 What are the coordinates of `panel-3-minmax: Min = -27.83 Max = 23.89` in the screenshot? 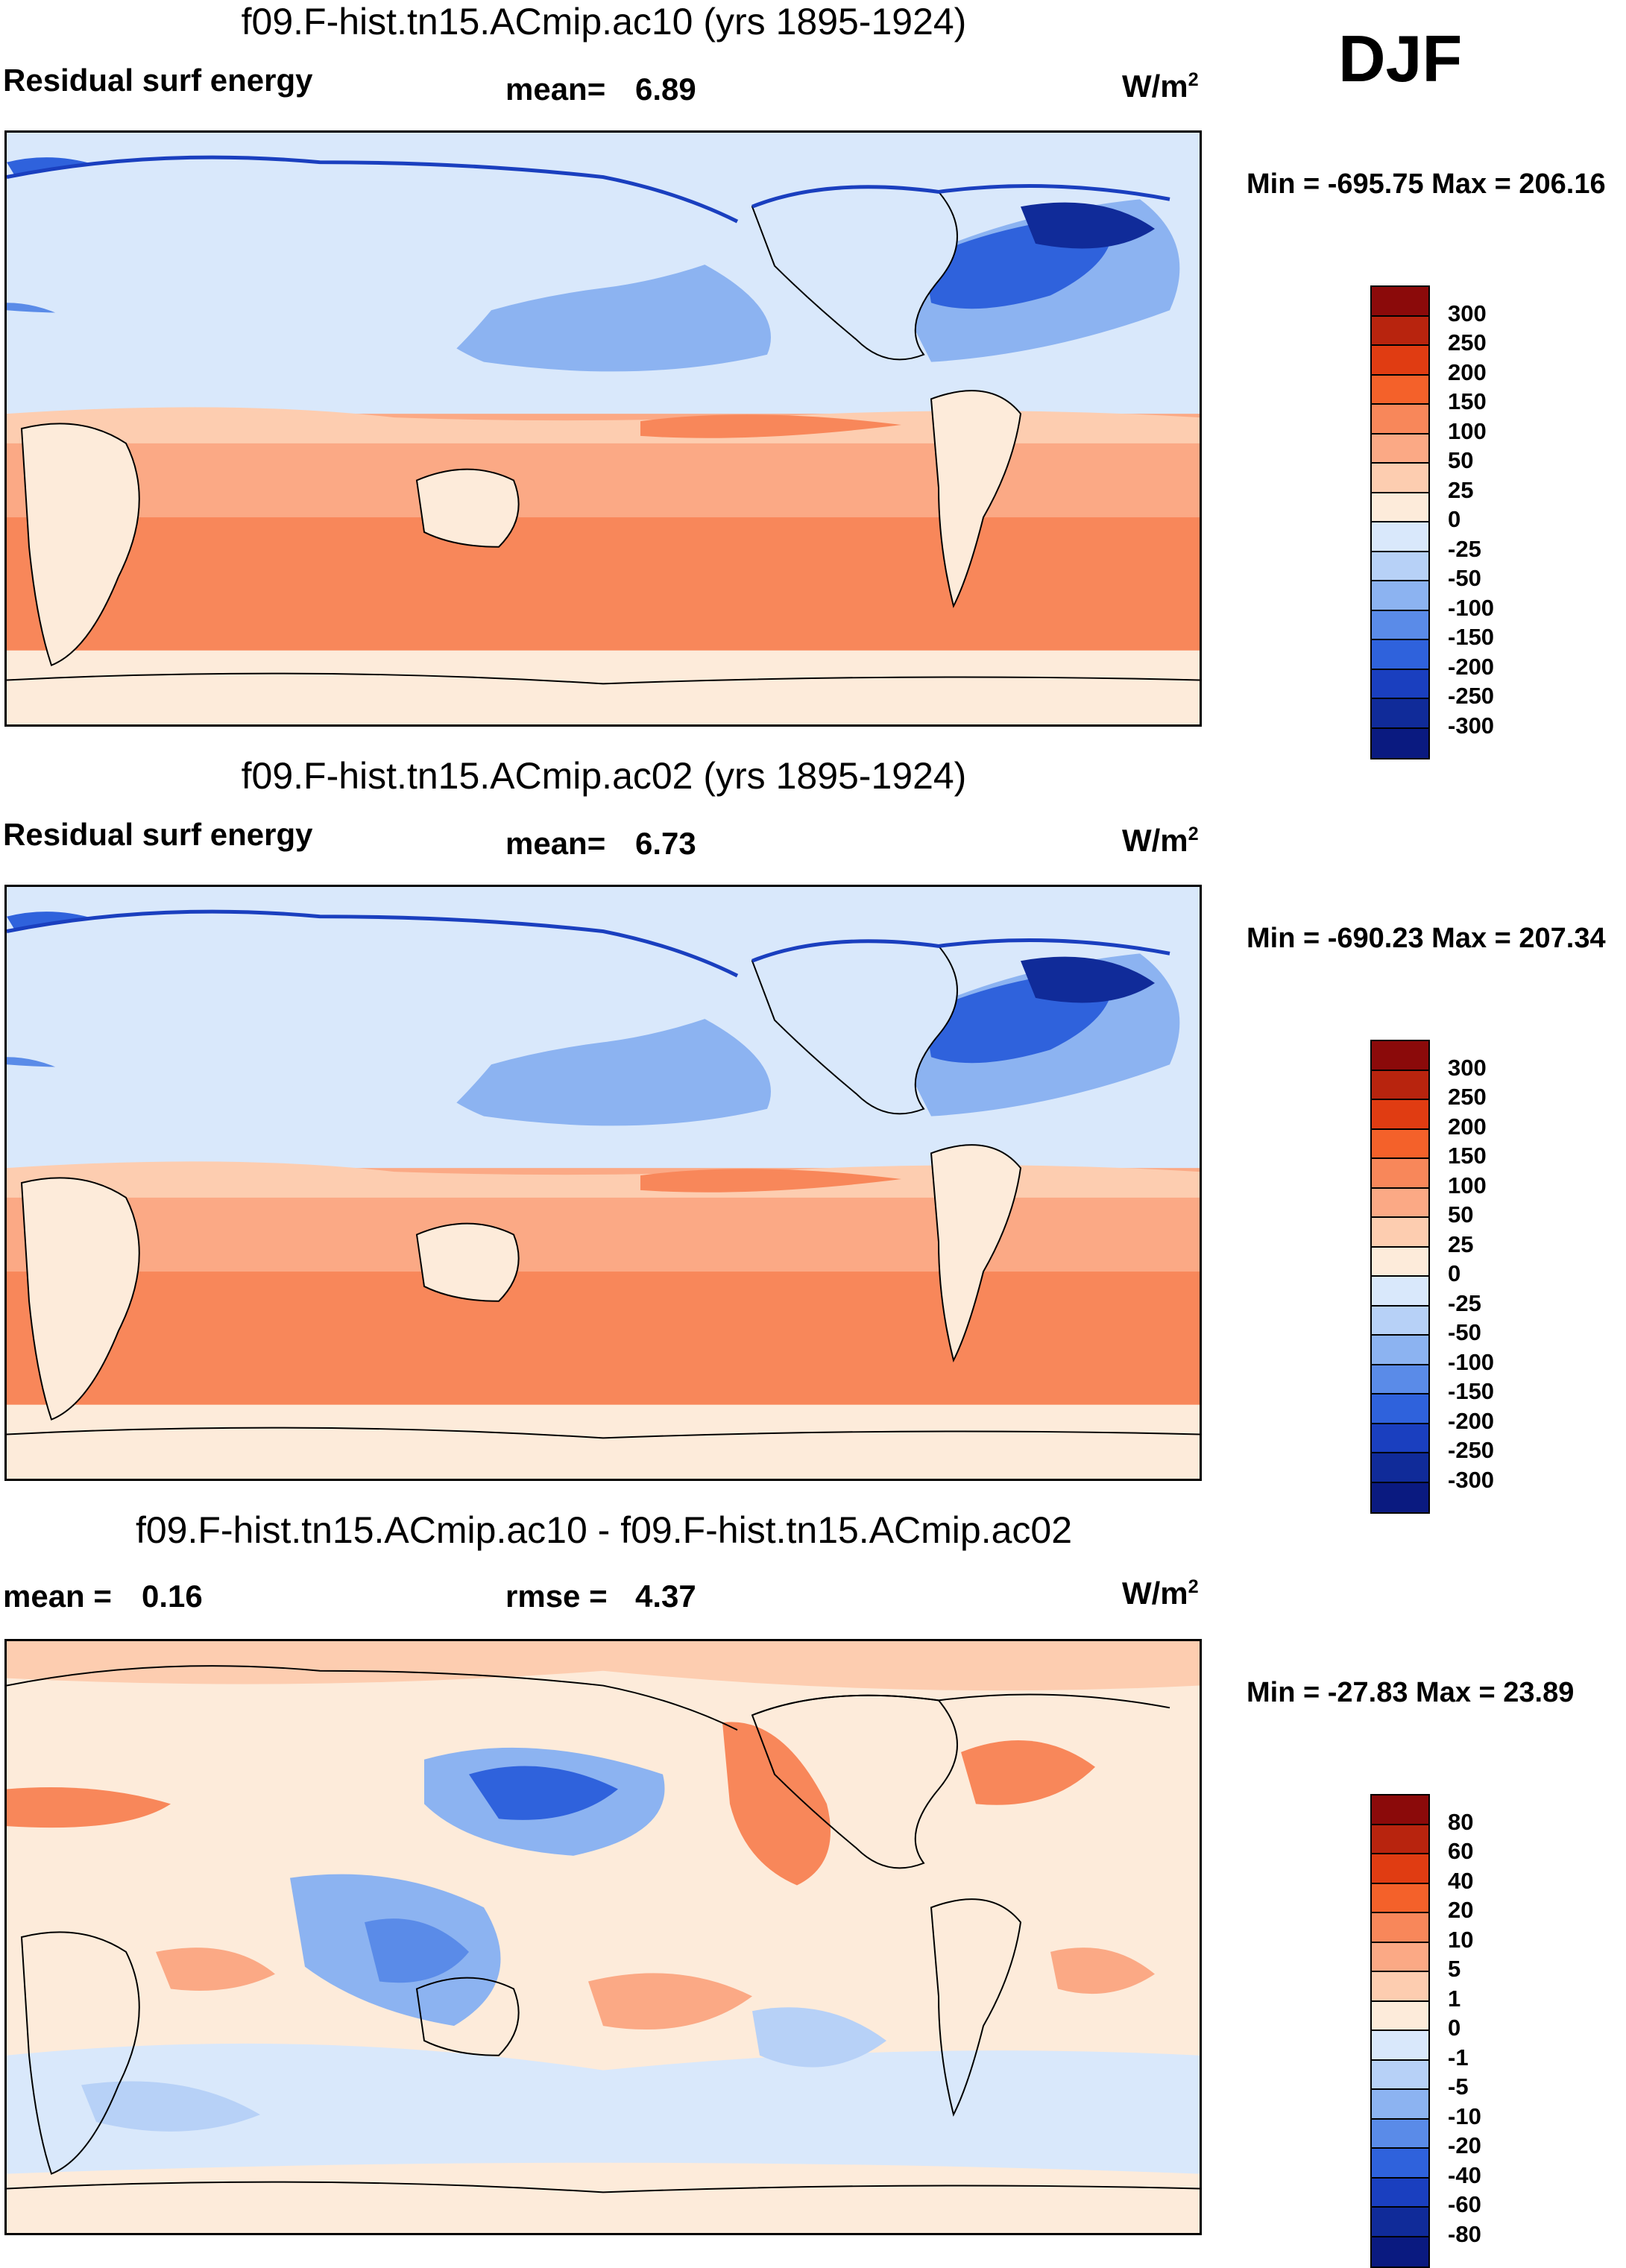 It's located at (1411, 1693).